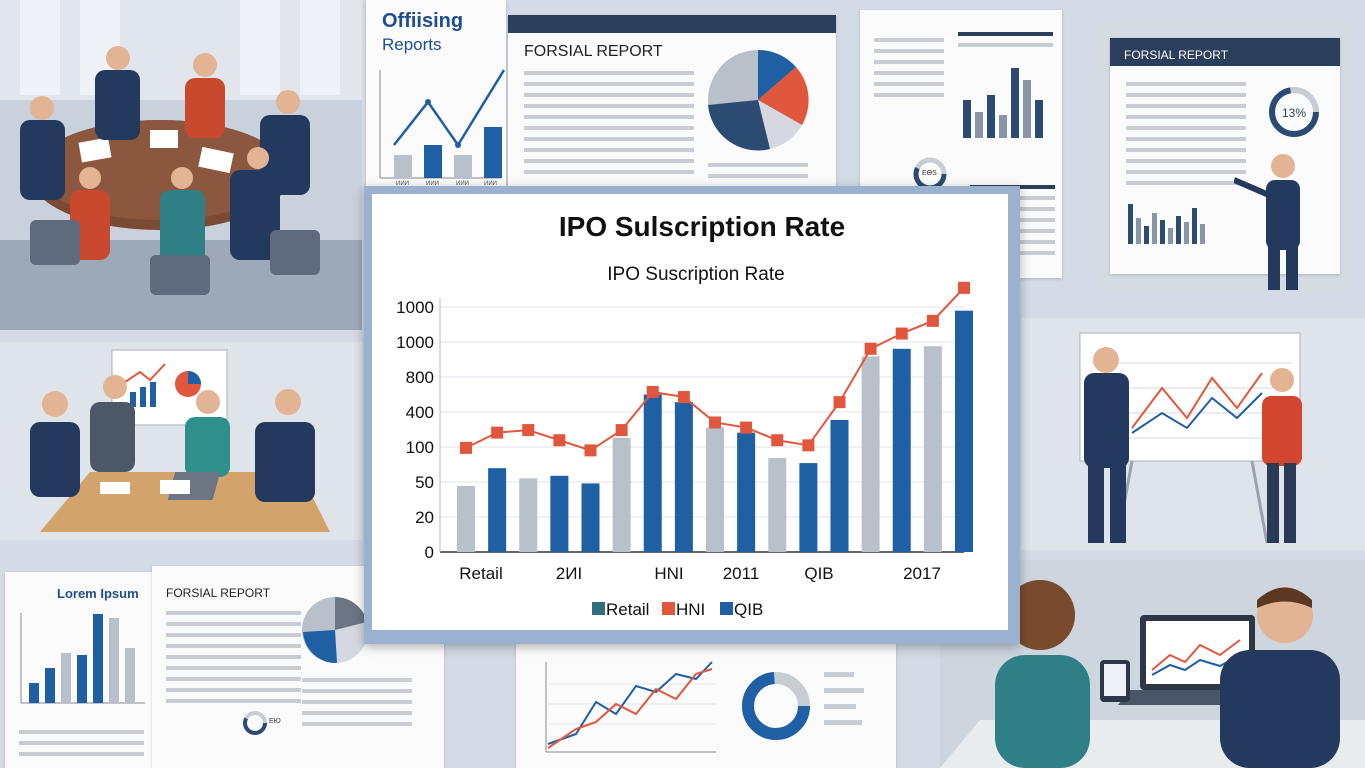 The height and width of the screenshot is (768, 1365). What do you see at coordinates (1186, 137) in the screenshot?
I see `framed-report-lines` at bounding box center [1186, 137].